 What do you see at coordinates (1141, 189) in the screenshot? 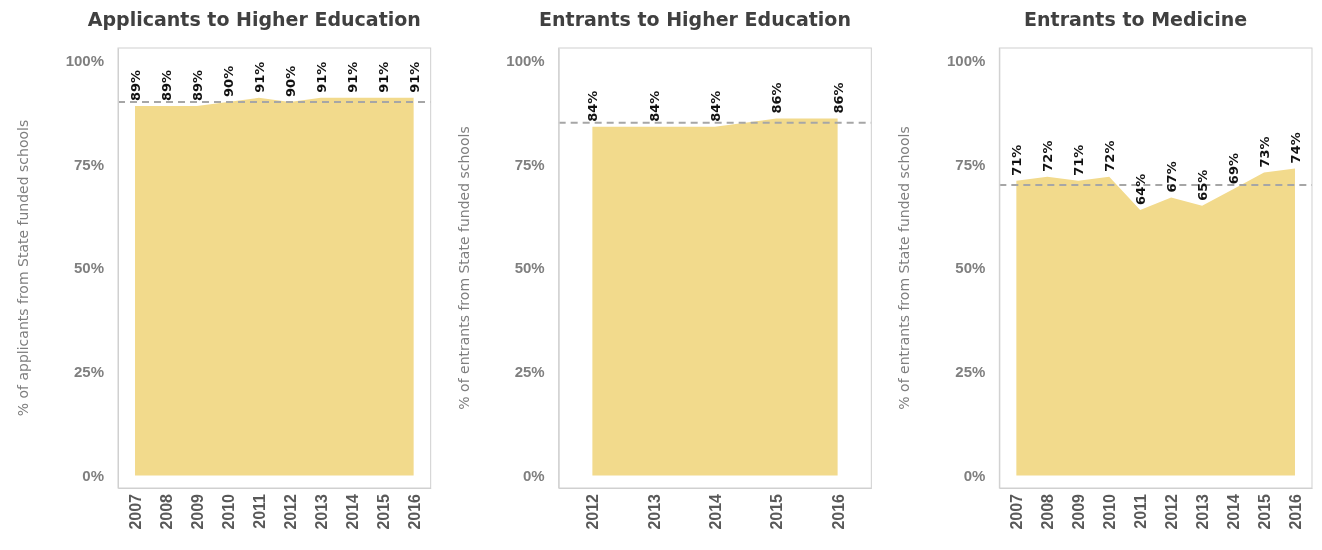
I see `data-label: 64%` at bounding box center [1141, 189].